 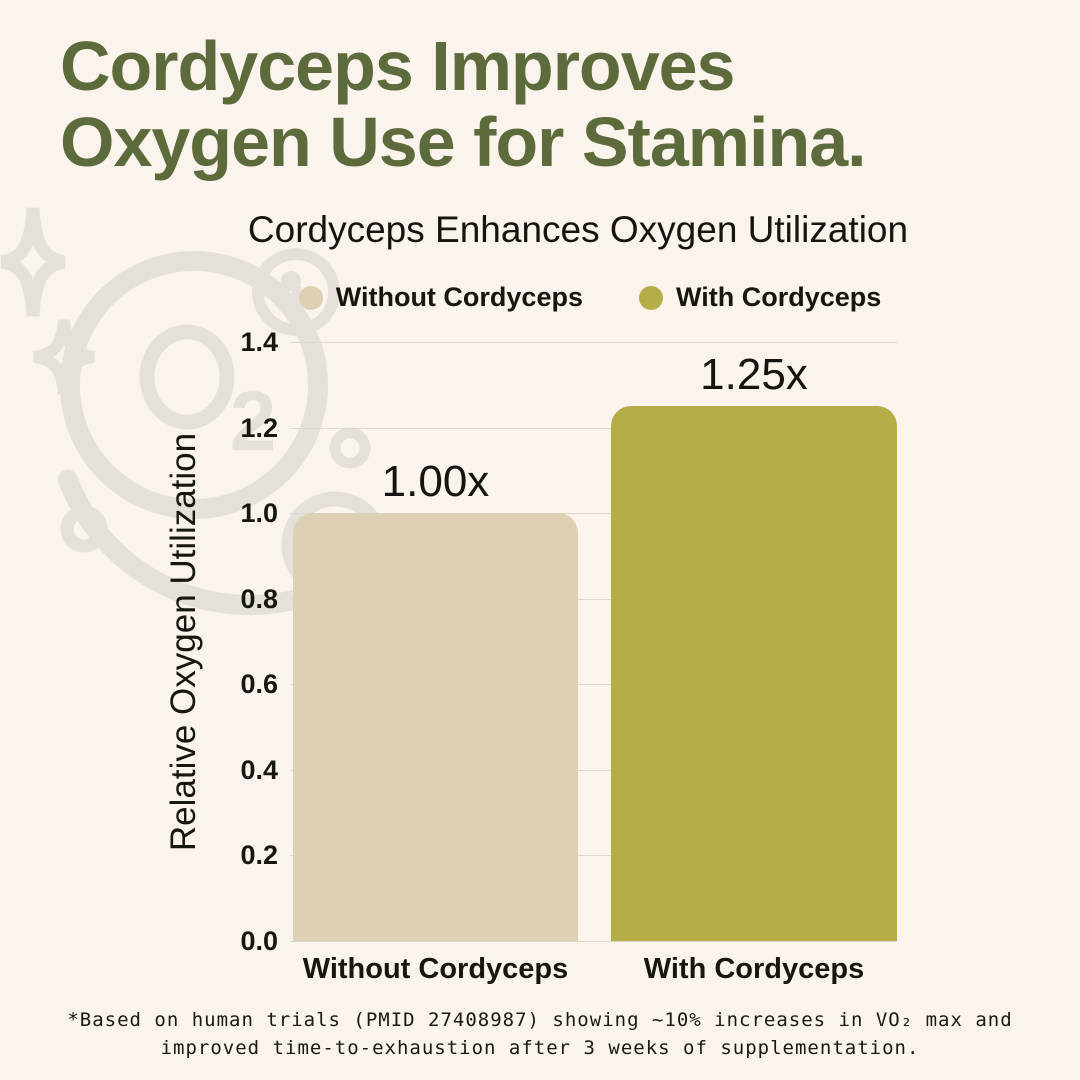 I want to click on o2-letter-o-icon, so click(x=187, y=377).